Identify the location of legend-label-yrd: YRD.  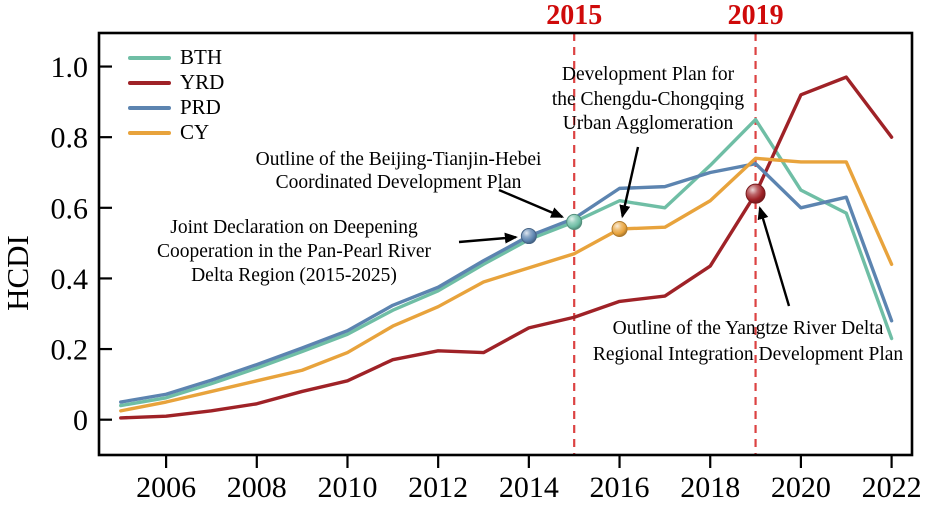
(202, 82).